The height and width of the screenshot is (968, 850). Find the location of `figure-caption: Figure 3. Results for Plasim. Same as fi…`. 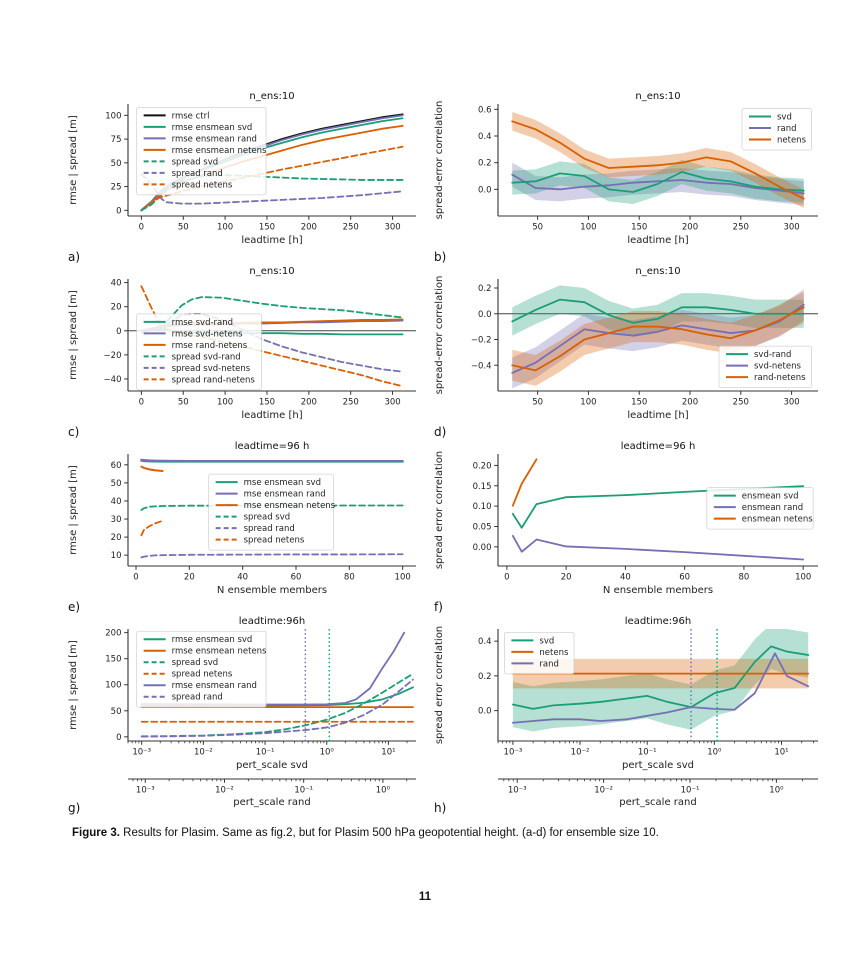

figure-caption: Figure 3. Results for Plasim. Same as fi… is located at coordinates (437, 833).